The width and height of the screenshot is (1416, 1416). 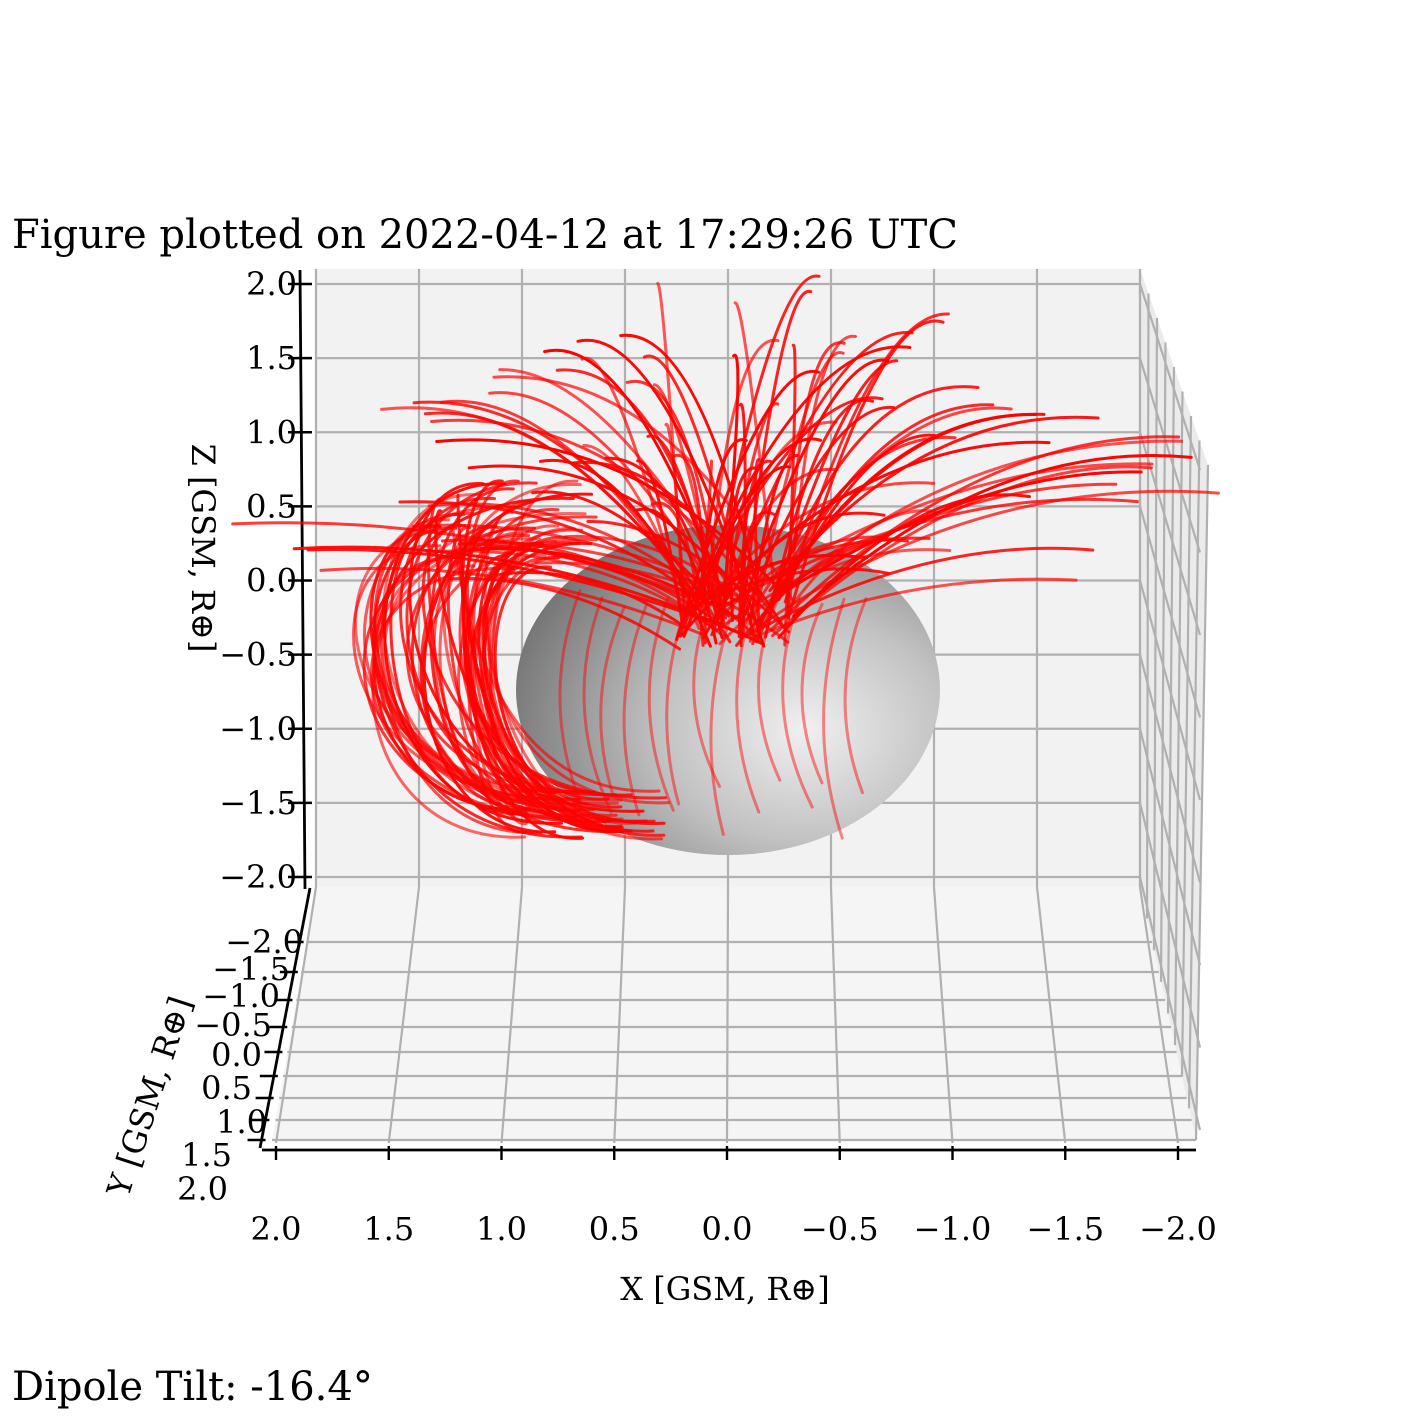 What do you see at coordinates (271, 581) in the screenshot?
I see `z-tick-label: 0.0` at bounding box center [271, 581].